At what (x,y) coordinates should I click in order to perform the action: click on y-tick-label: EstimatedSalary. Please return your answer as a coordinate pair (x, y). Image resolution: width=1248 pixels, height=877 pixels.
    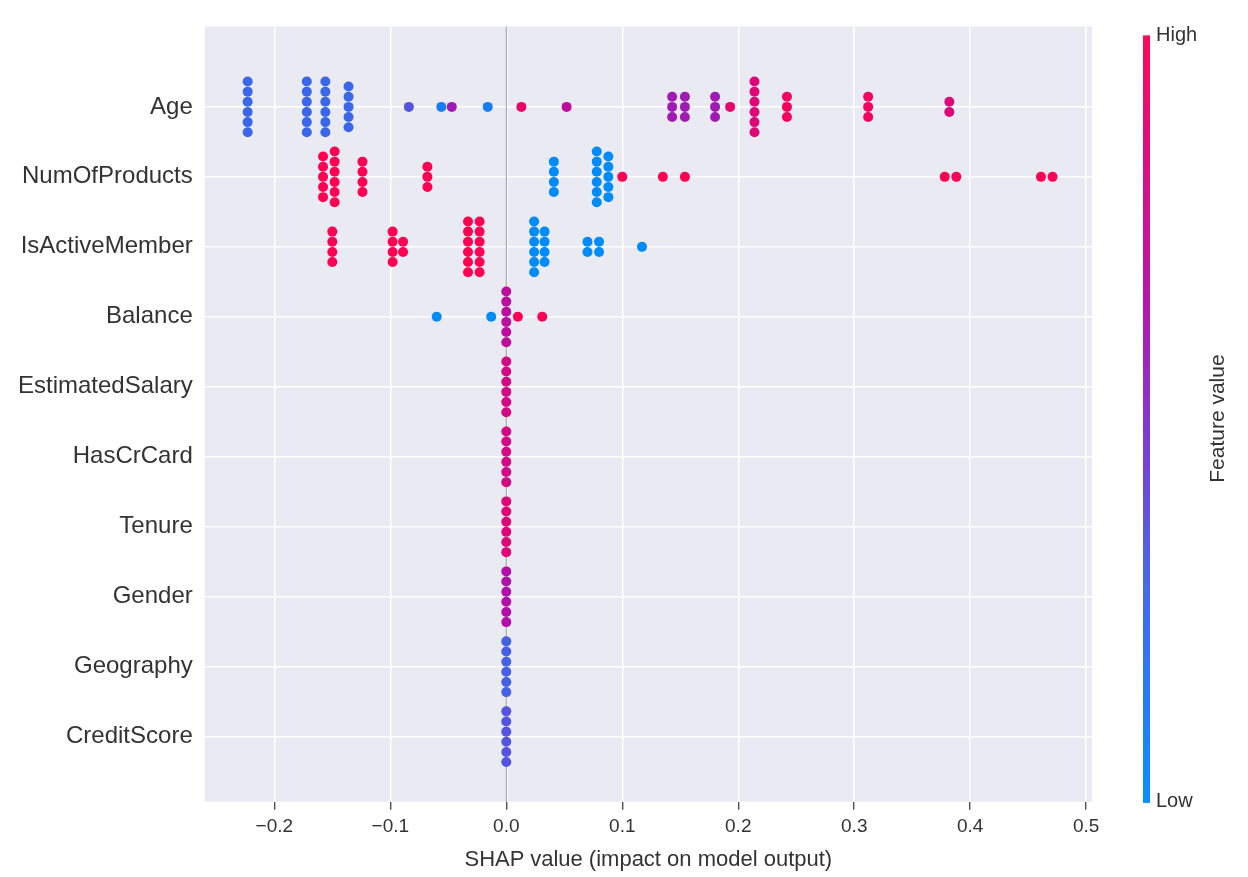
    Looking at the image, I should click on (105, 385).